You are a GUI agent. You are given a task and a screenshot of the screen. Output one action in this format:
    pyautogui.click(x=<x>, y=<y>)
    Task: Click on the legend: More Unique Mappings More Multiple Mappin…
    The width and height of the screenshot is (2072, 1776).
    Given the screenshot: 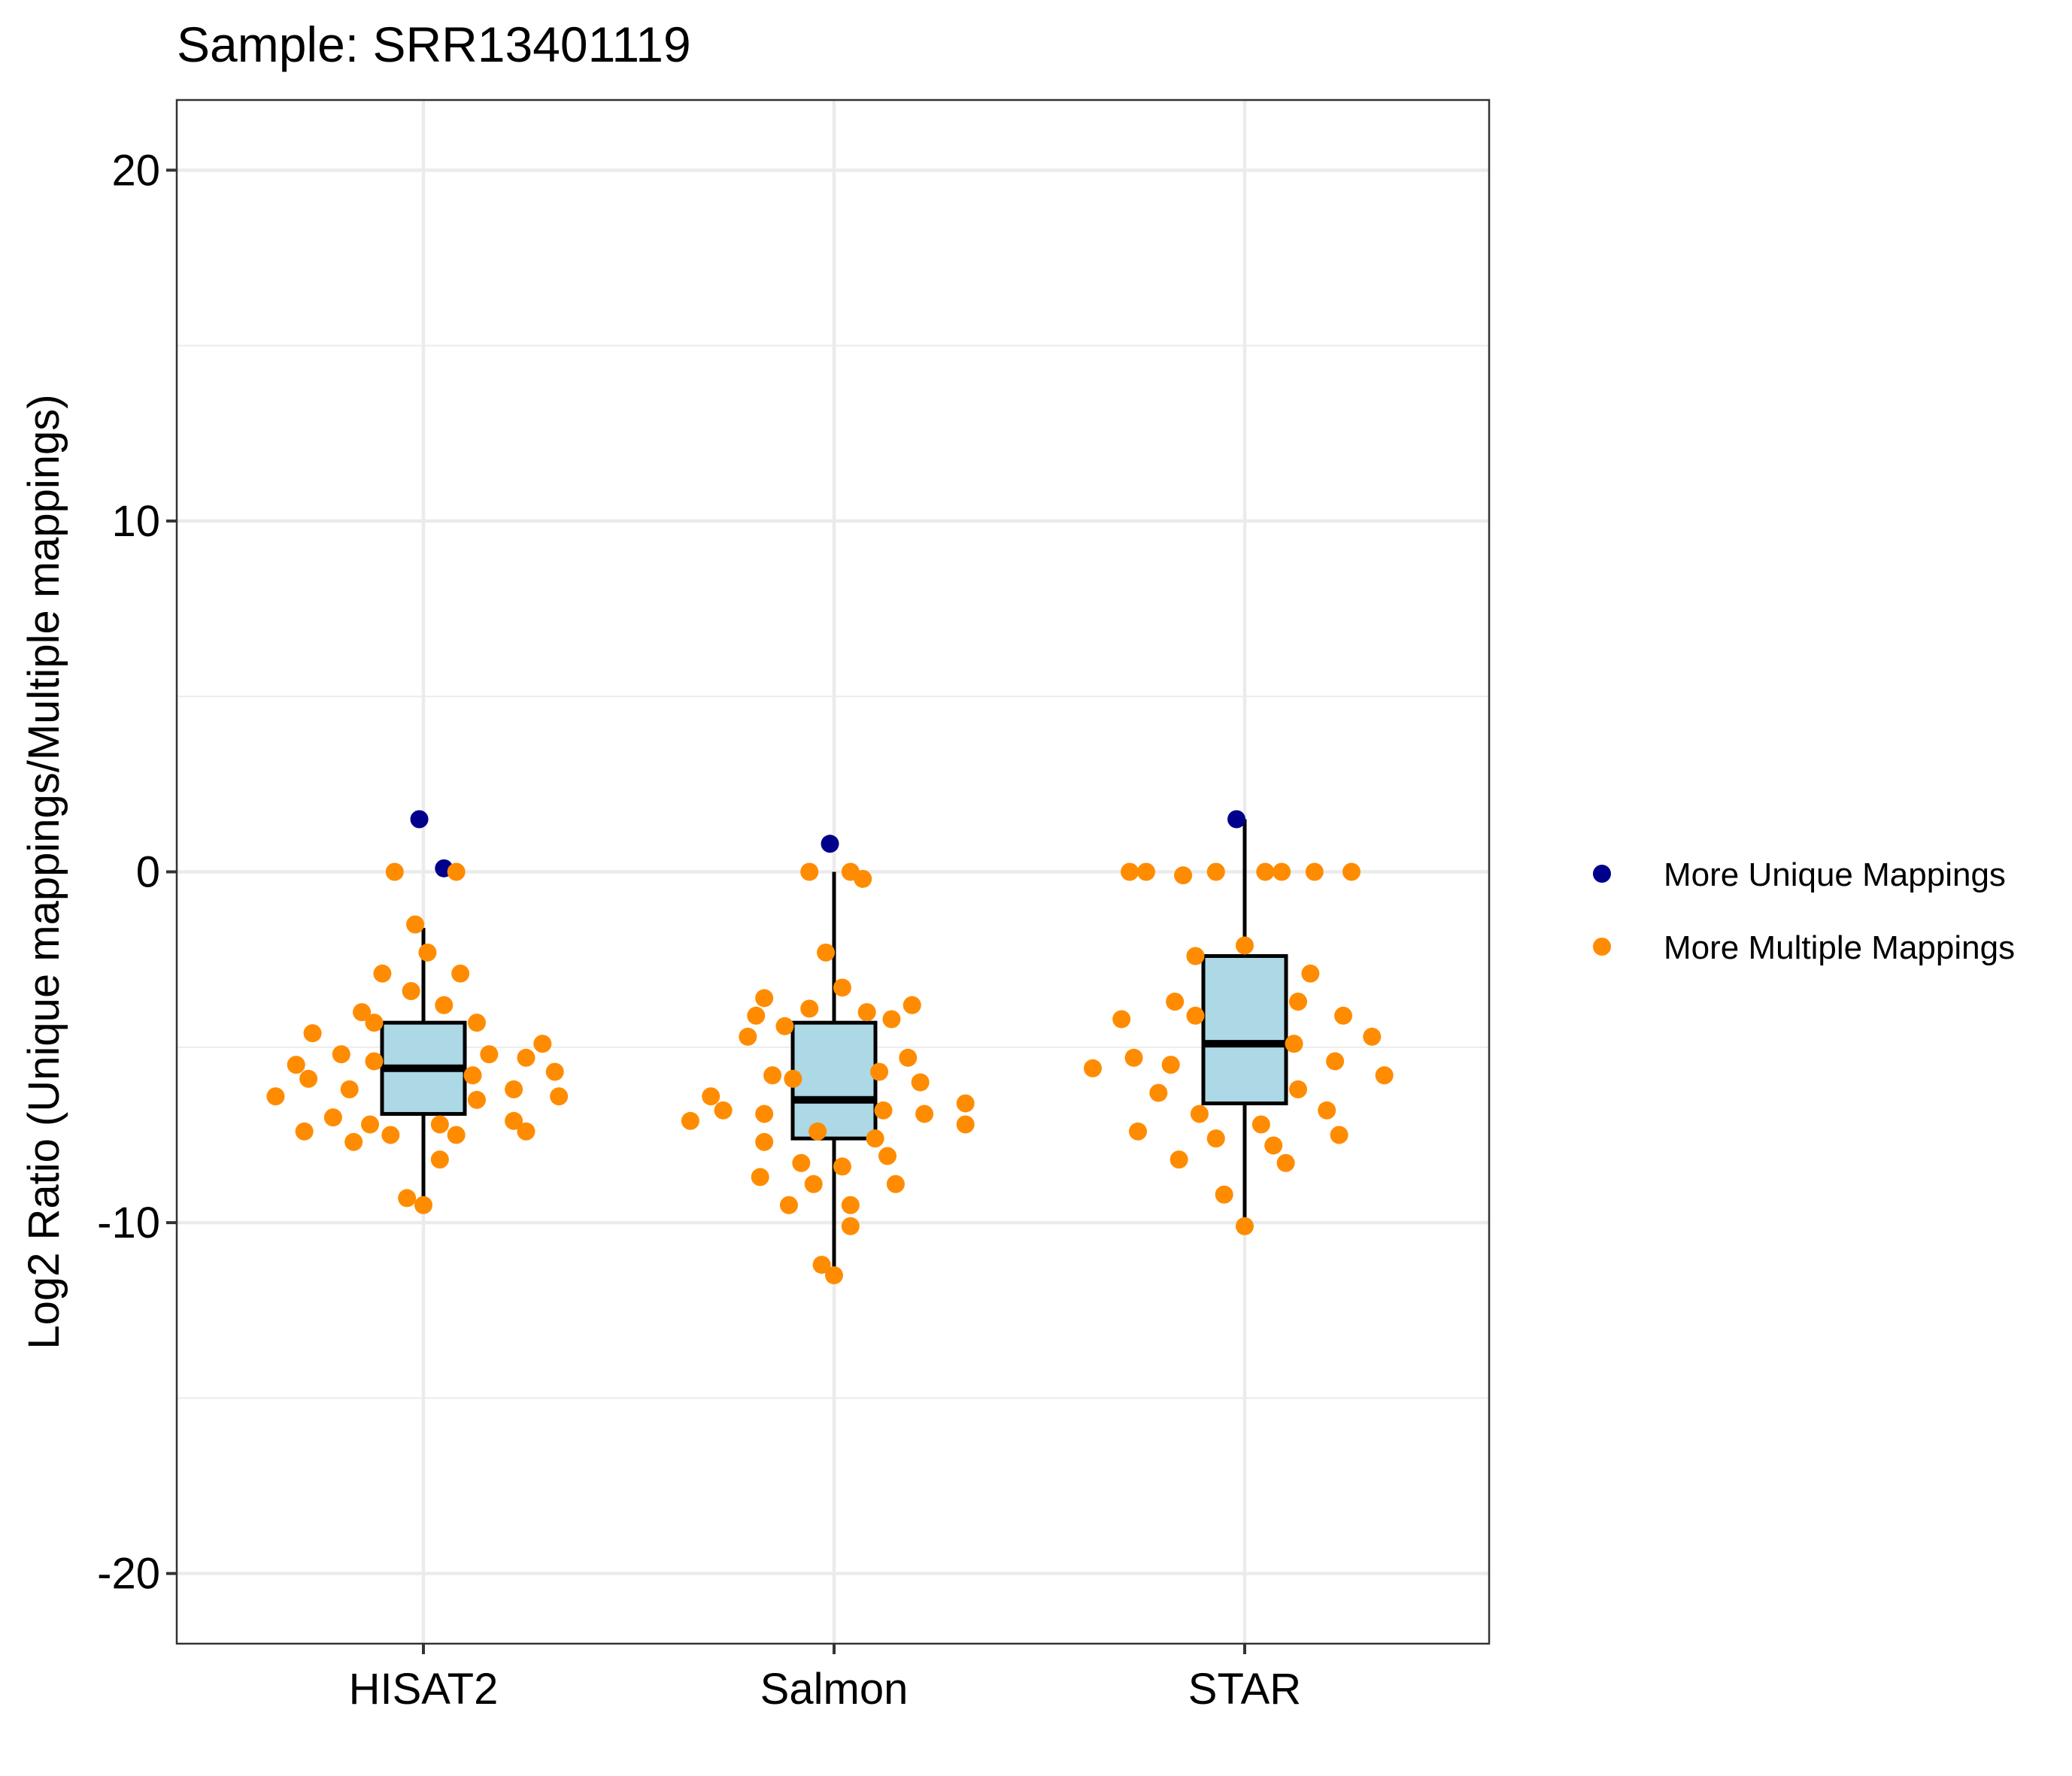 What is the action you would take?
    pyautogui.click(x=1804, y=911)
    